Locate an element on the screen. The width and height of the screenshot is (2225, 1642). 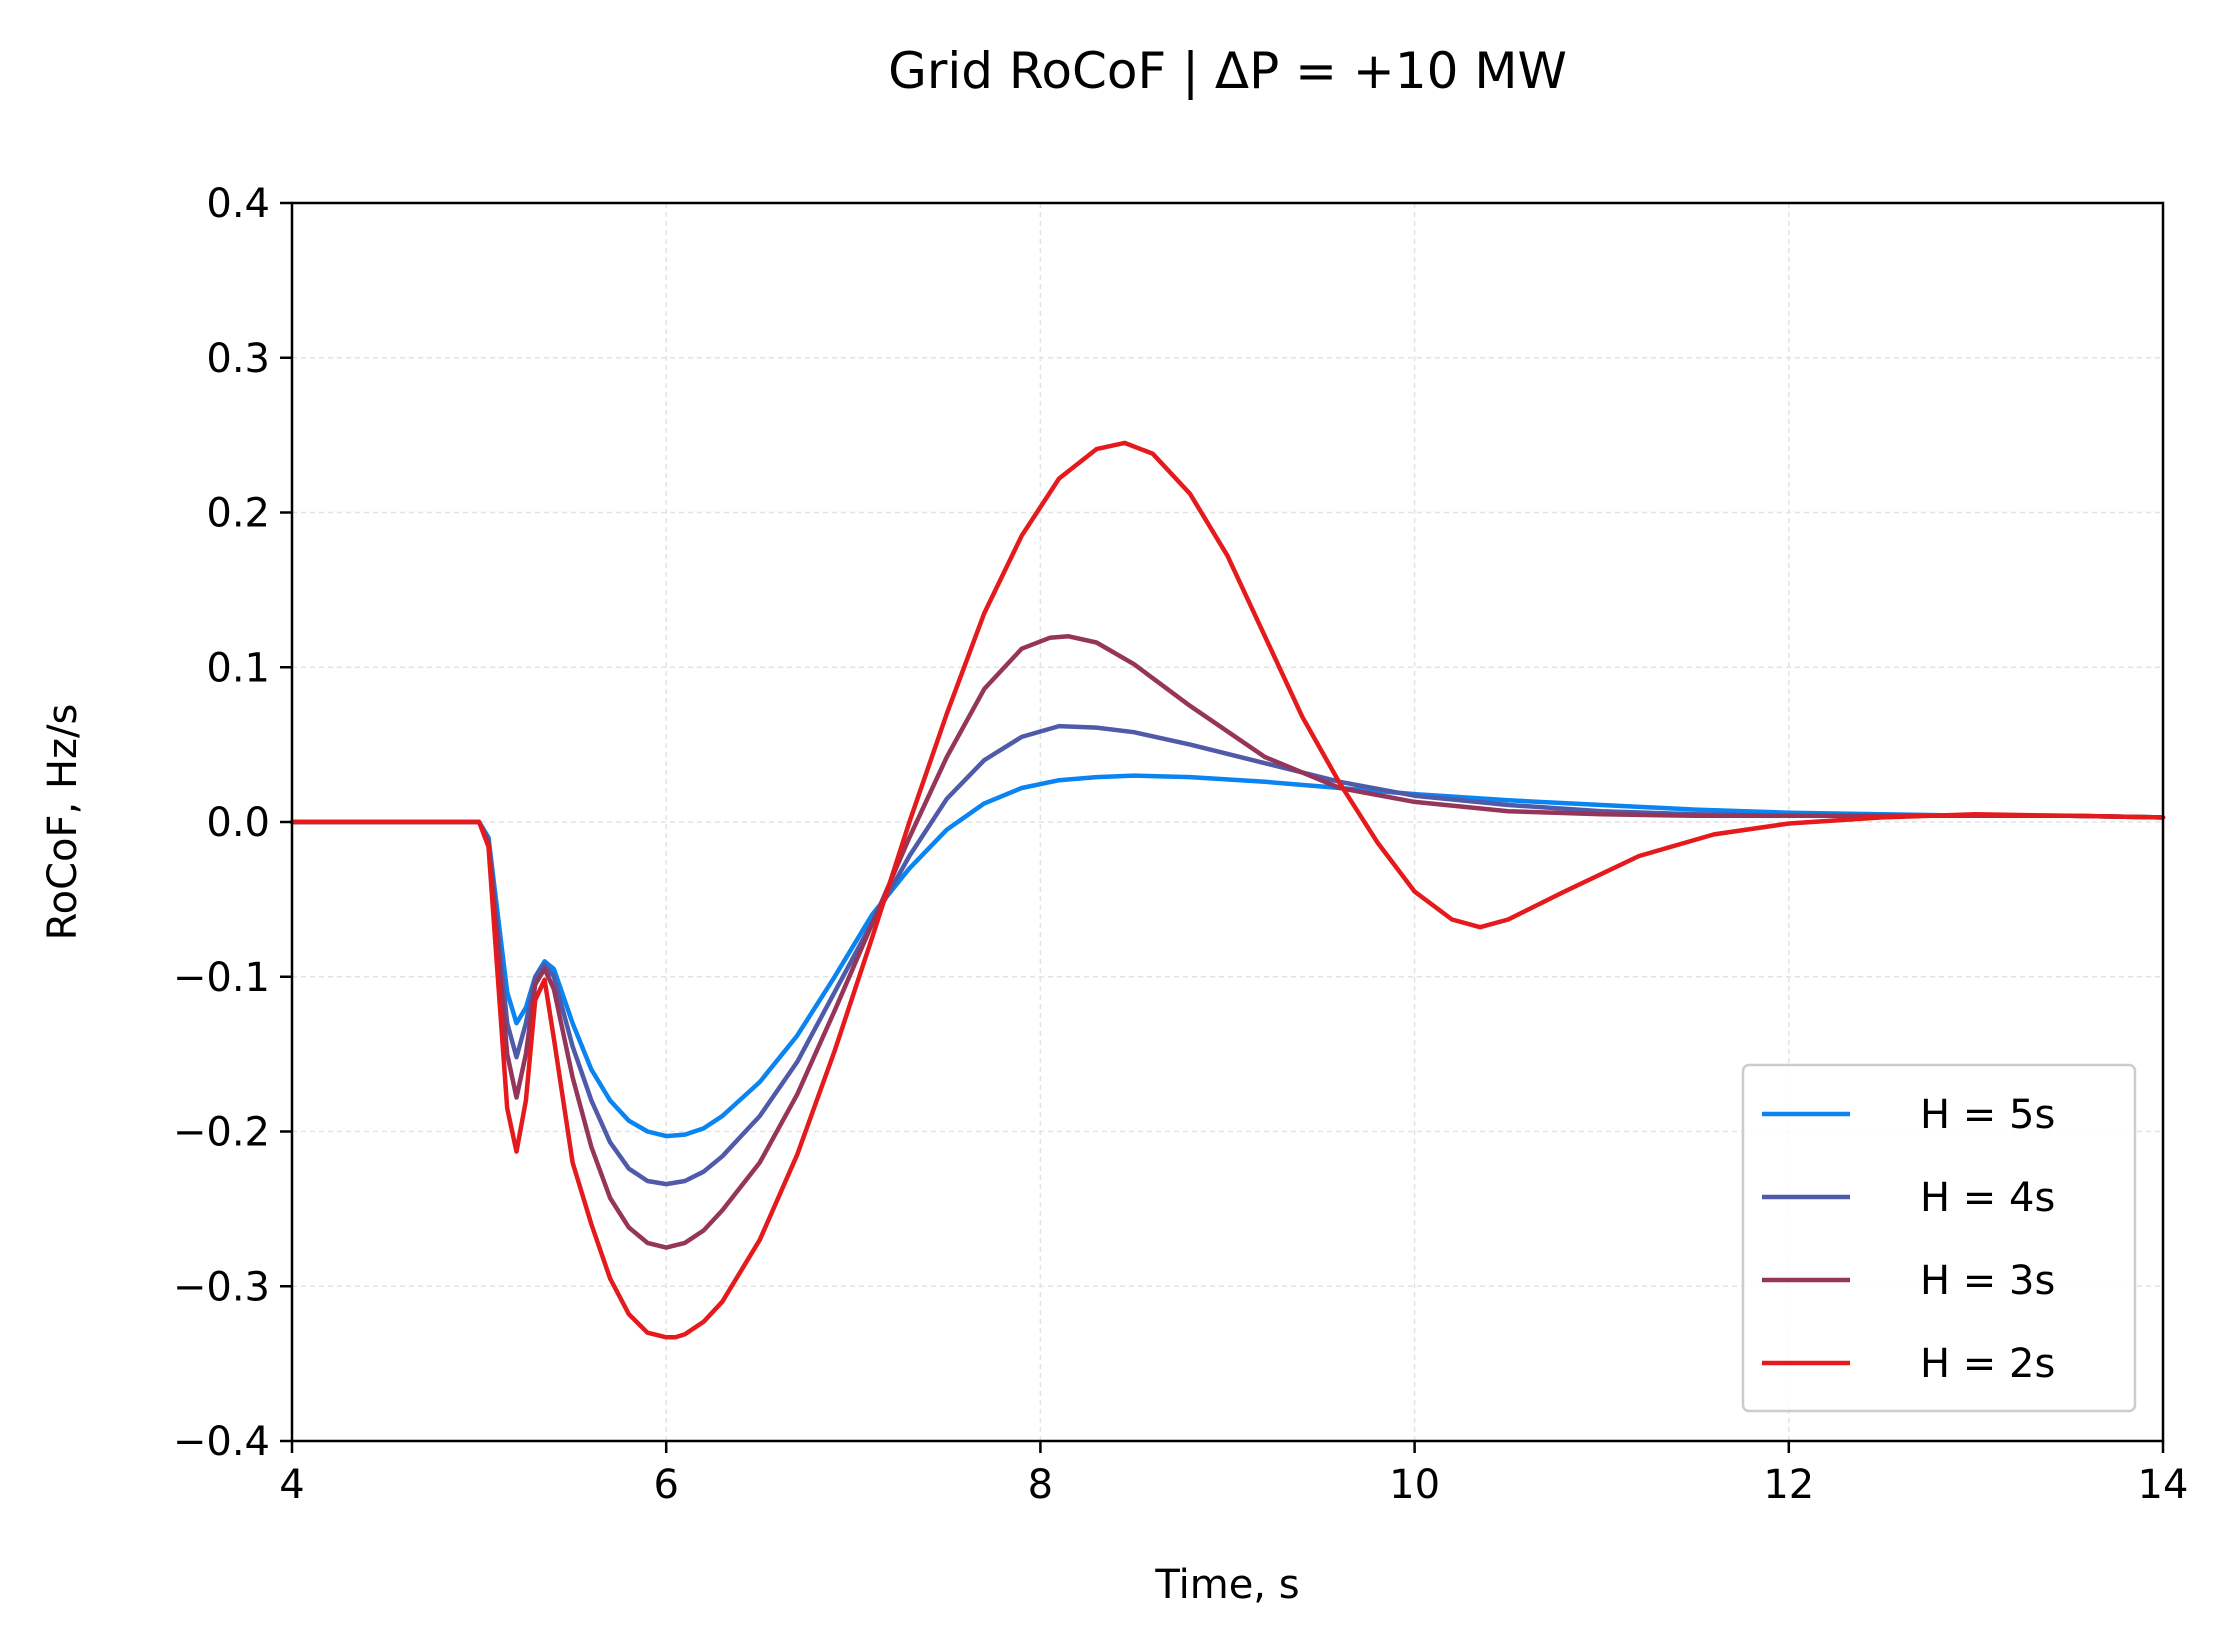
legend-box is located at coordinates (1939, 1238).